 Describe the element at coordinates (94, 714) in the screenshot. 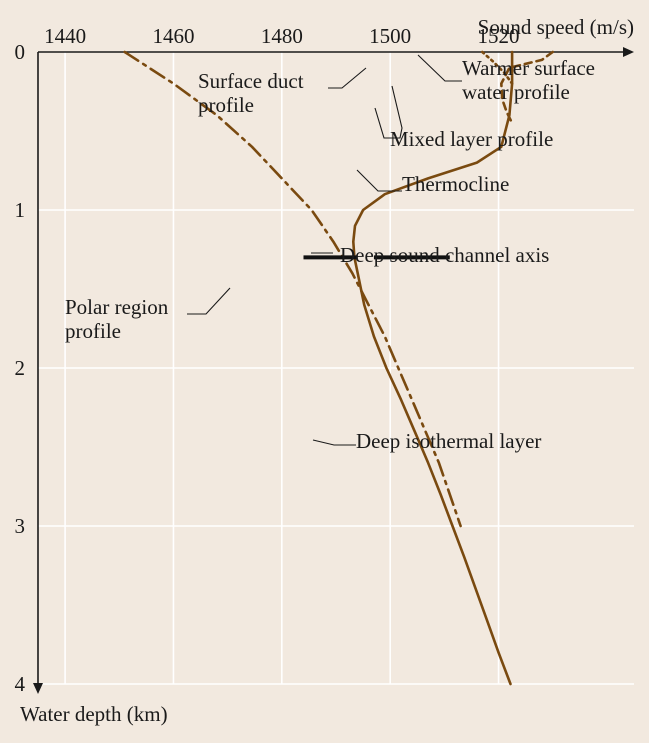

I see `y-axis-title: Water depth (km)` at that location.